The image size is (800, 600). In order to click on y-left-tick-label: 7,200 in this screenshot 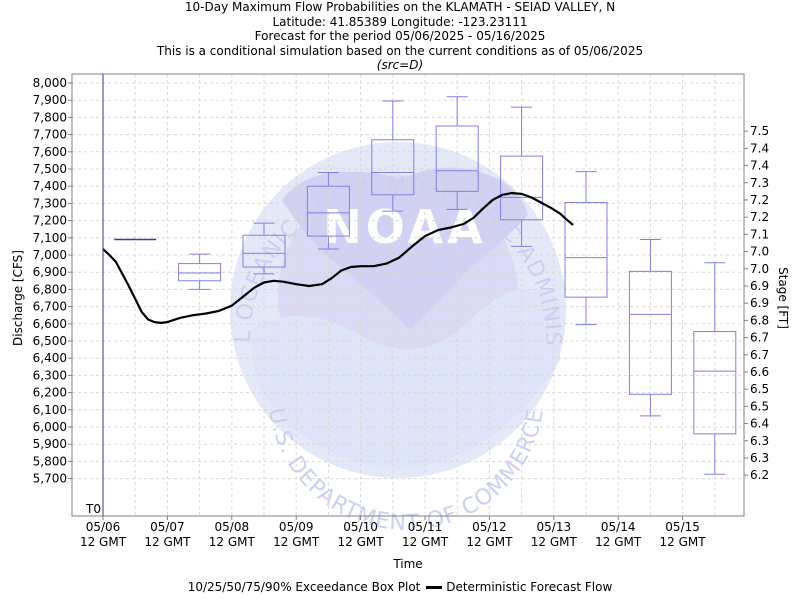, I will do `click(50, 221)`.